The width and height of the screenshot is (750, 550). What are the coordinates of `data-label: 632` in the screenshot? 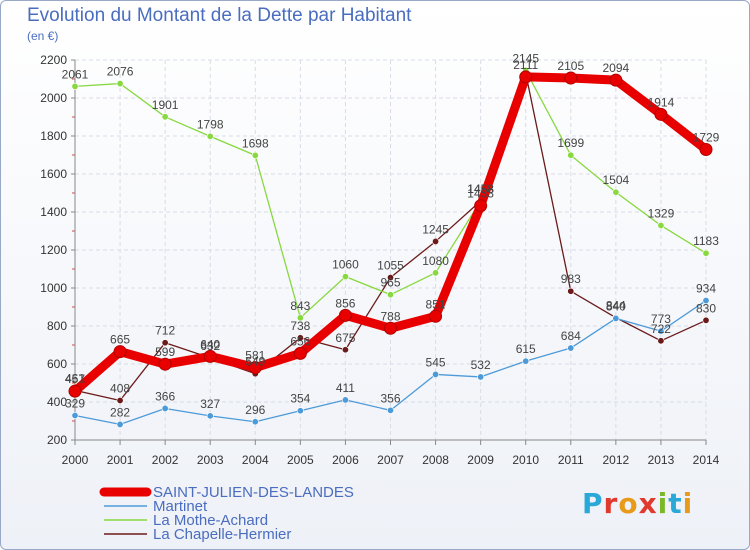 It's located at (210, 346).